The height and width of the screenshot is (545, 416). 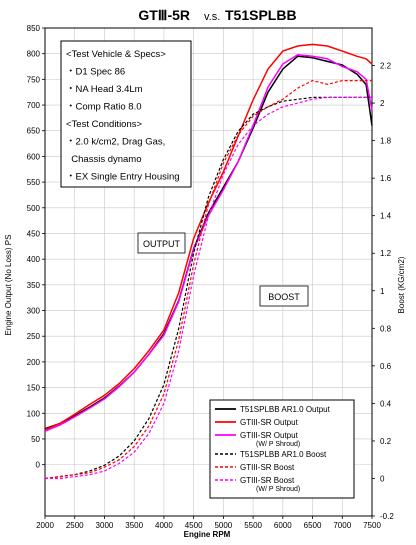 What do you see at coordinates (283, 454) in the screenshot?
I see `legend-label: T51SPLBB AR1.0 Boost` at bounding box center [283, 454].